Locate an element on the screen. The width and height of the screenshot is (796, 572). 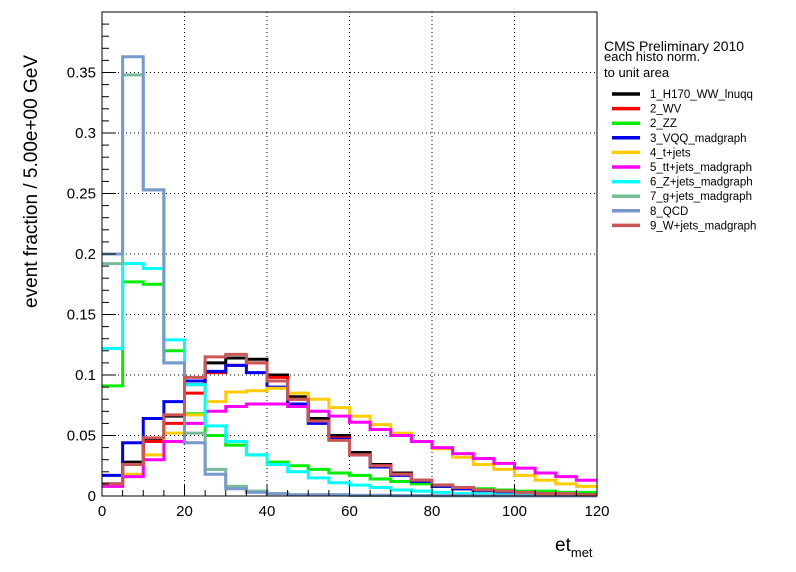
y-tick-label: 0.1 is located at coordinates (85, 375).